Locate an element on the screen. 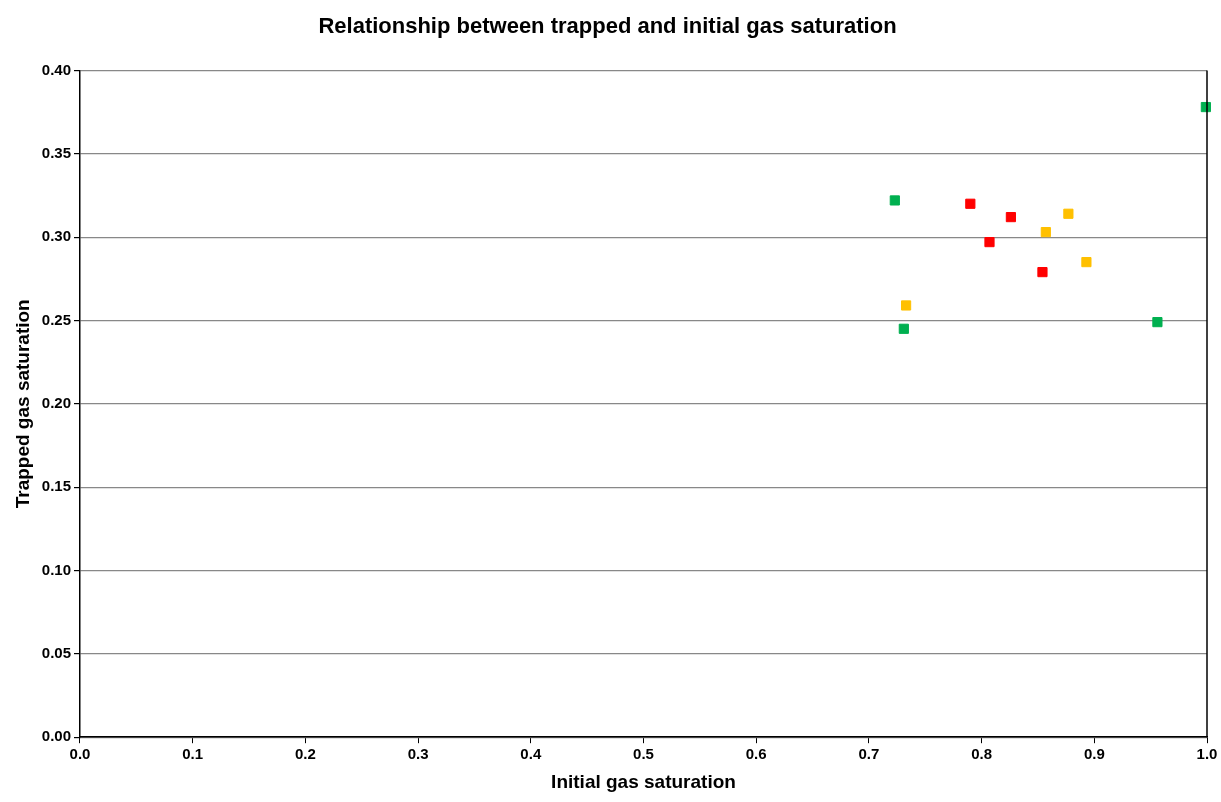 The image size is (1221, 802). x-tick-label: 0.5 is located at coordinates (643, 754).